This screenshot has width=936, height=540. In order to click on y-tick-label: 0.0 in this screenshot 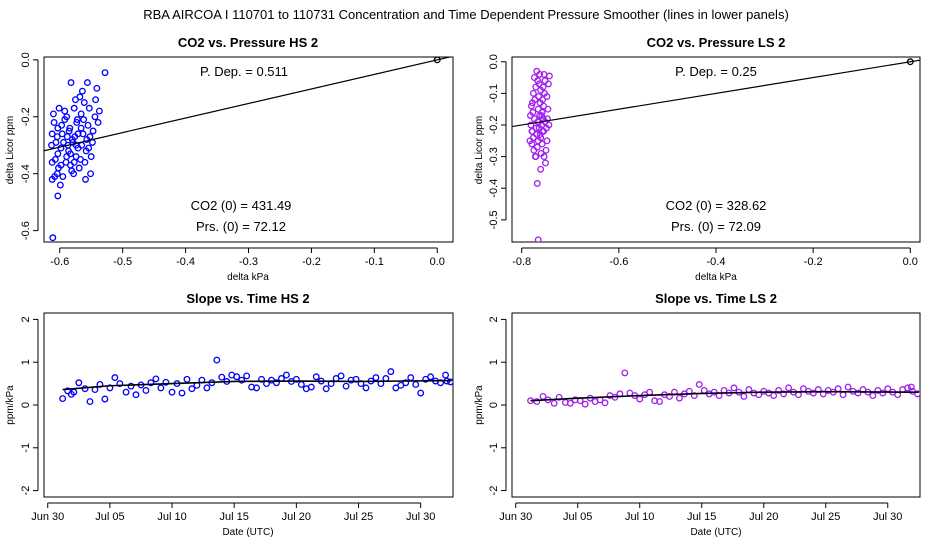, I will do `click(494, 61)`.